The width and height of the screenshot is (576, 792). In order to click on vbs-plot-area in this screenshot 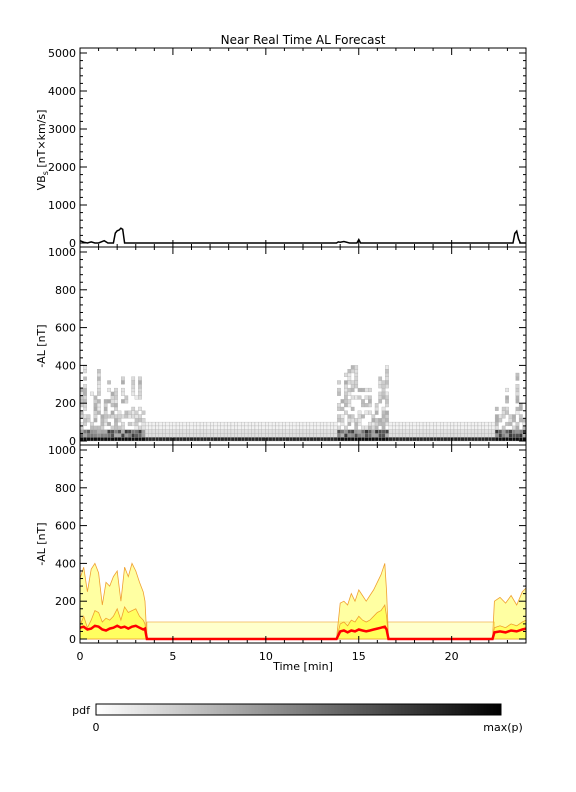, I will do `click(302, 235)`.